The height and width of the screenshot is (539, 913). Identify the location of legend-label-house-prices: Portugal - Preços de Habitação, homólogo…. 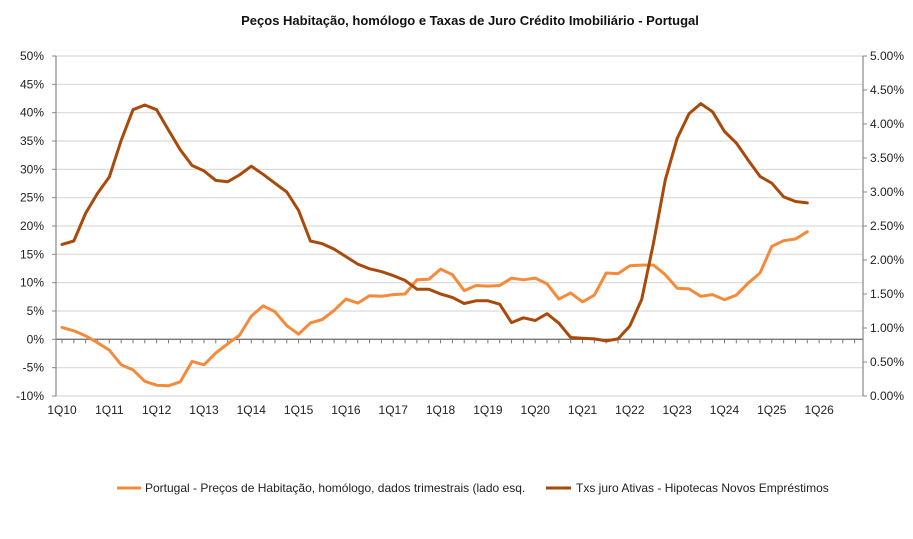
(335, 488).